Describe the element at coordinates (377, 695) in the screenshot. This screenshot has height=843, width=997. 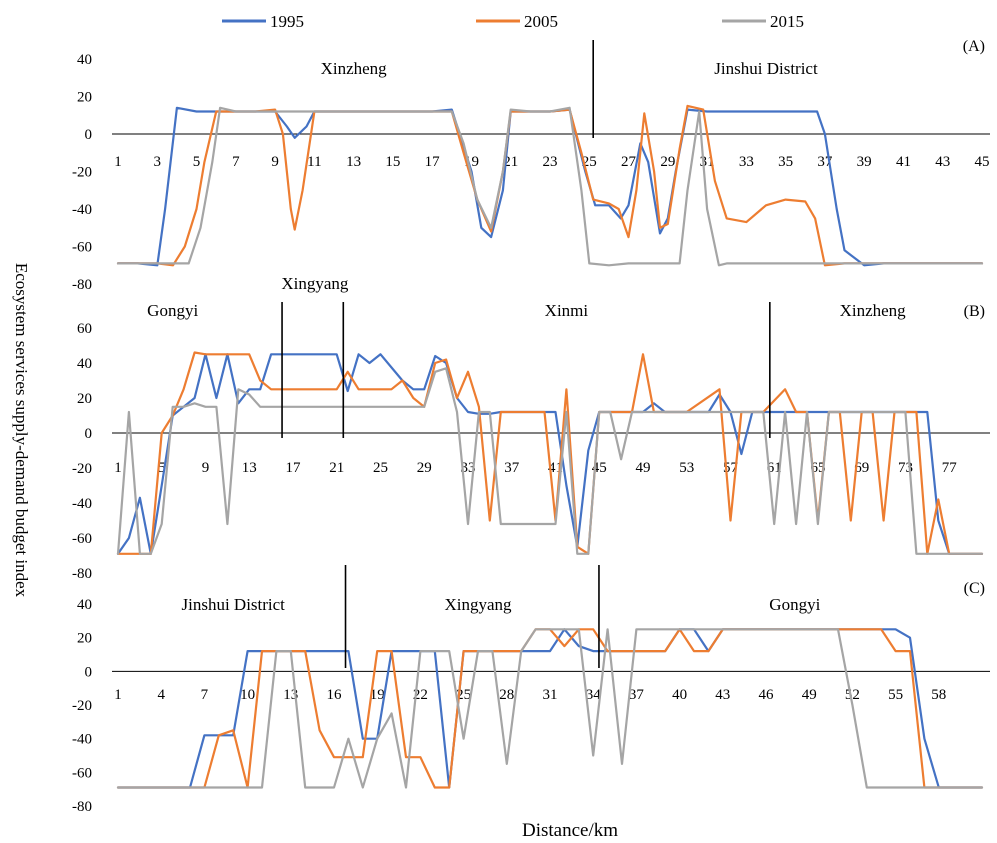
I see `x-tick-label: 19` at that location.